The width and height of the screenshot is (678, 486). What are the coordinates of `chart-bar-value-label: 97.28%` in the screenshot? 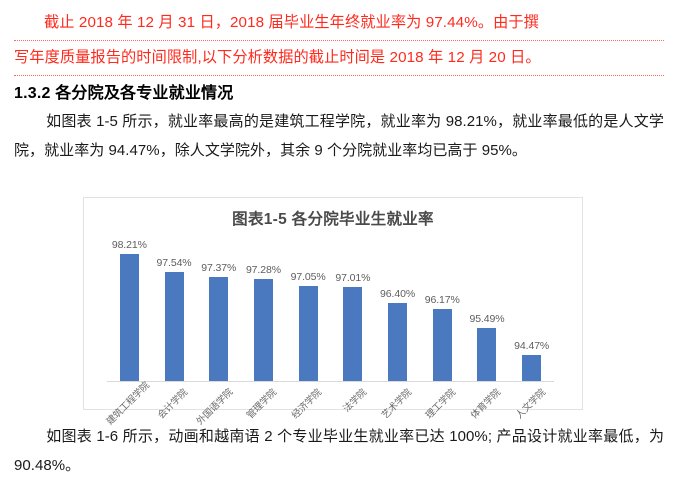 It's located at (263, 270).